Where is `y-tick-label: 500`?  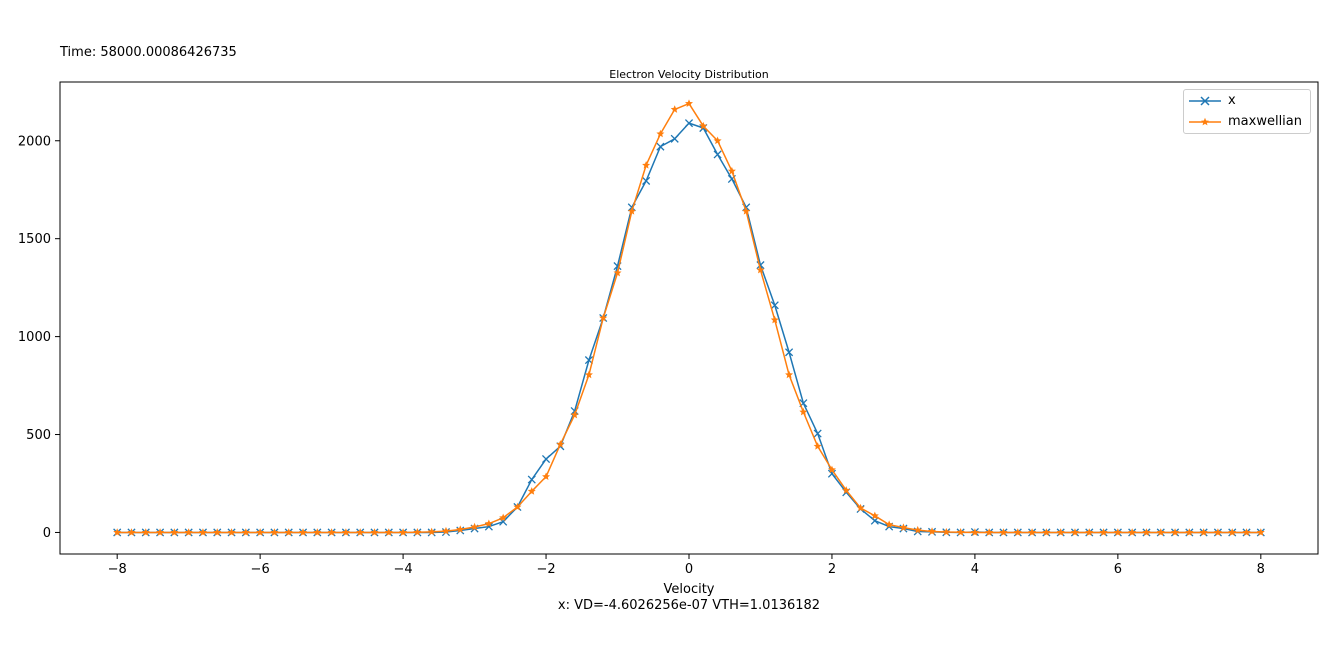
y-tick-label: 500 is located at coordinates (38, 435).